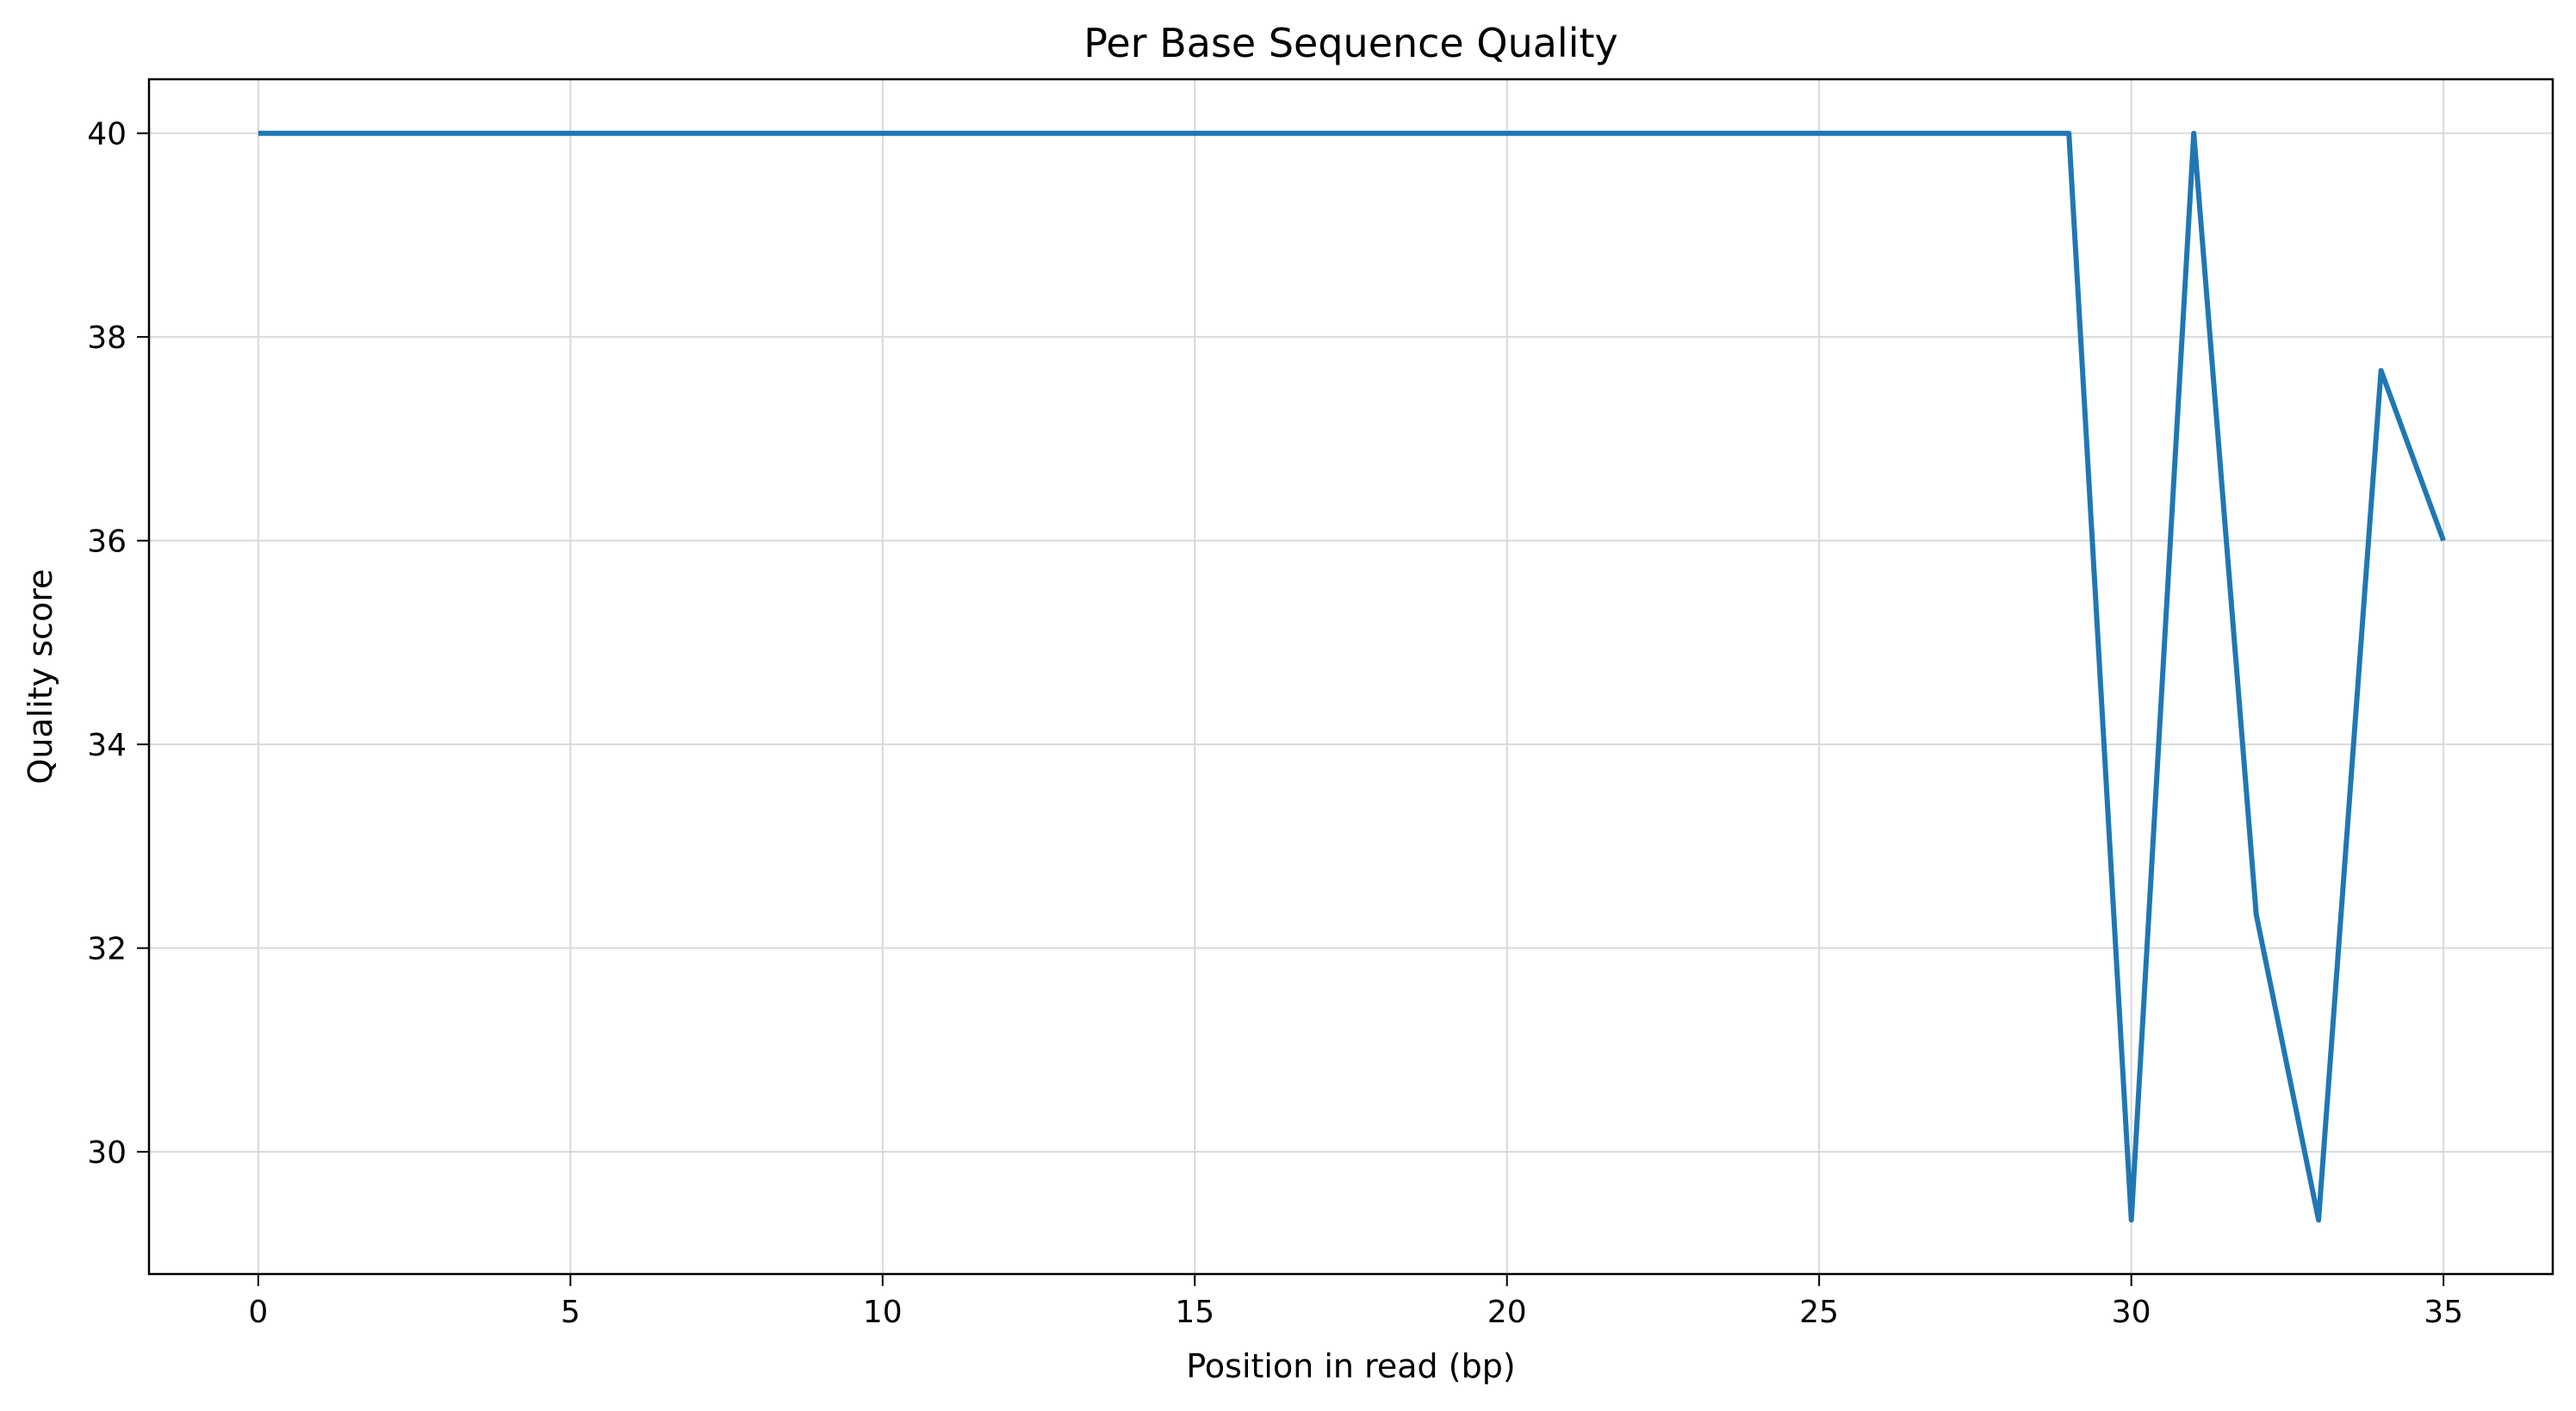 The height and width of the screenshot is (1411, 2576). Describe the element at coordinates (570, 1312) in the screenshot. I see `x-tick-label: 5` at that location.